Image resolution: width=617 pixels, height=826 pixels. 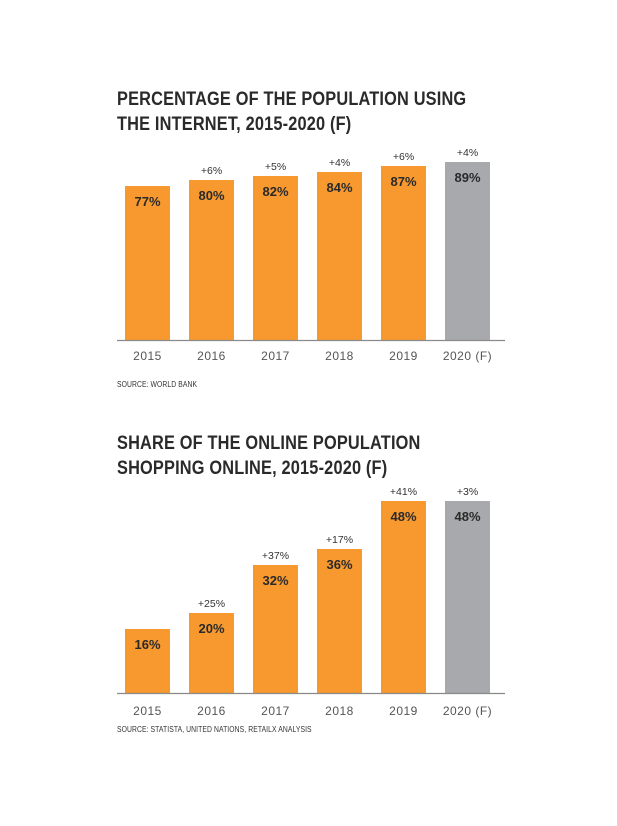 I want to click on value-label: 80%, so click(x=211, y=195).